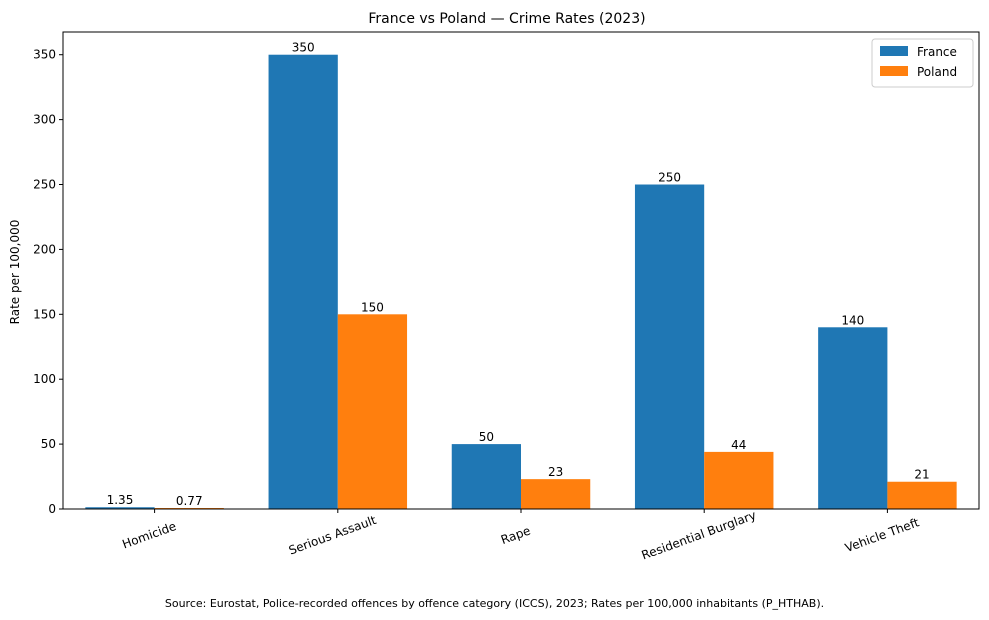 Image resolution: width=989 pixels, height=620 pixels. I want to click on bar-value-label: 250, so click(669, 178).